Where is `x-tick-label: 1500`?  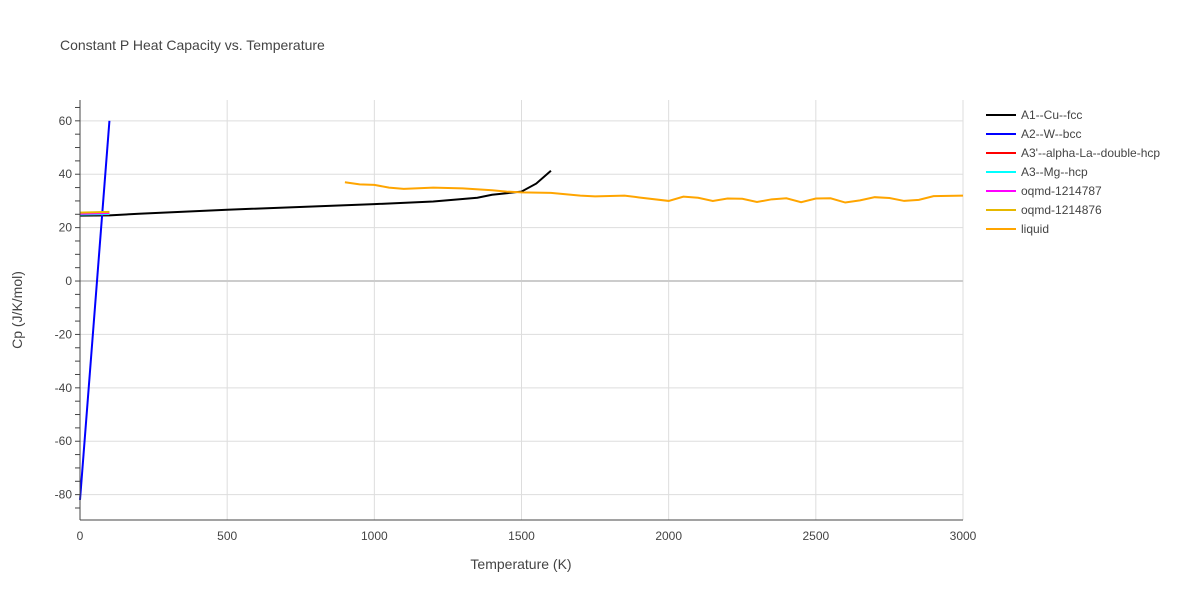
x-tick-label: 1500 is located at coordinates (521, 536).